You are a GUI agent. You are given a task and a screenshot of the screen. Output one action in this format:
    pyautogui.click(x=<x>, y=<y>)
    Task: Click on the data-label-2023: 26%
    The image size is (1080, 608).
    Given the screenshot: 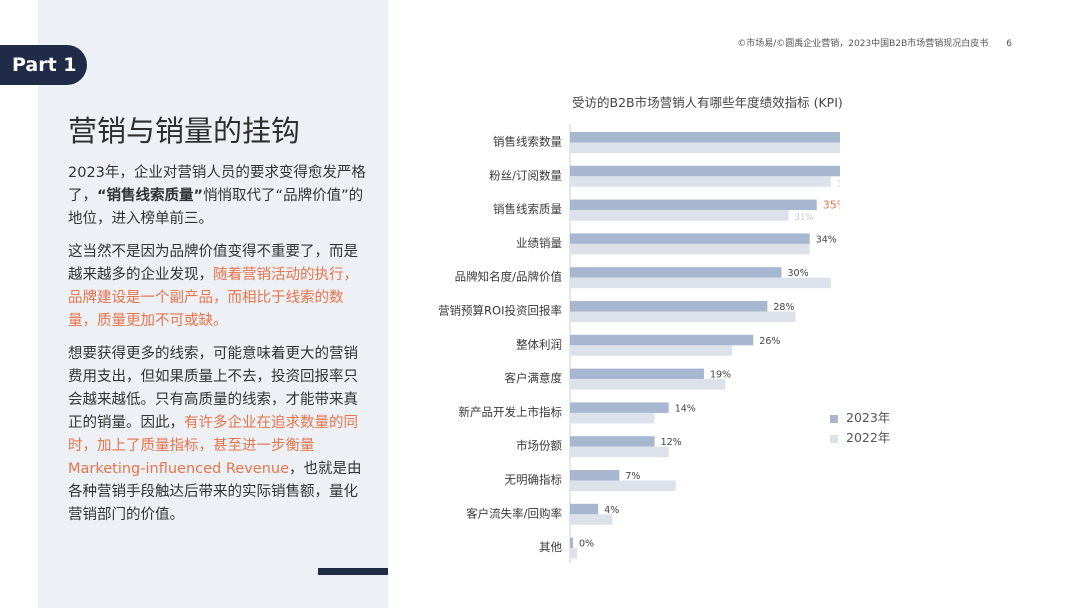 What is the action you would take?
    pyautogui.click(x=769, y=341)
    